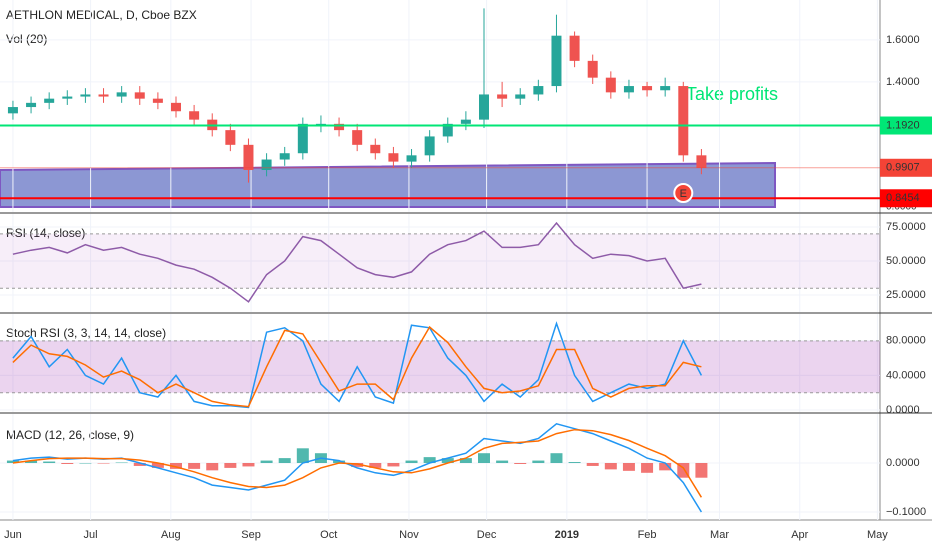  I want to click on x-tick-label: Jun, so click(13, 535).